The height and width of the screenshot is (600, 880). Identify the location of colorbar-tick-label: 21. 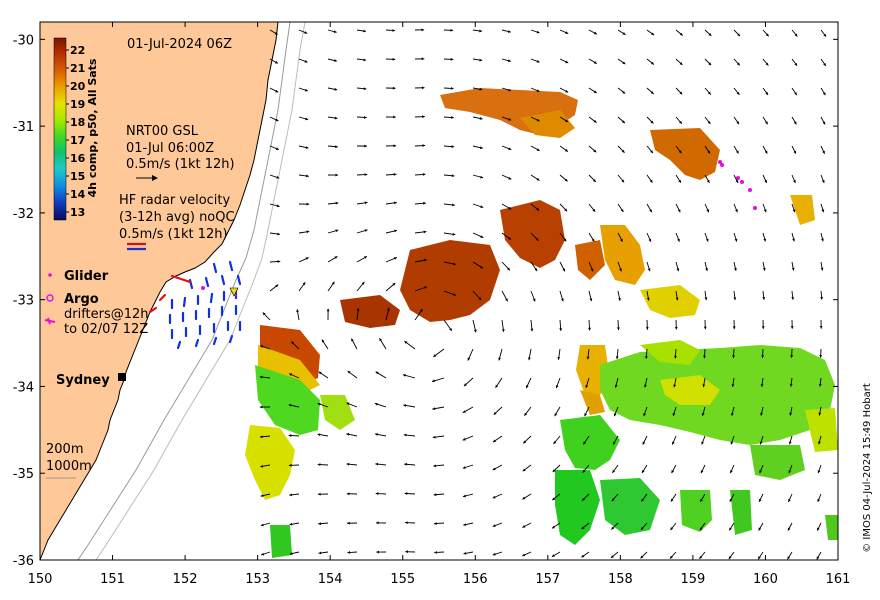
(77, 68).